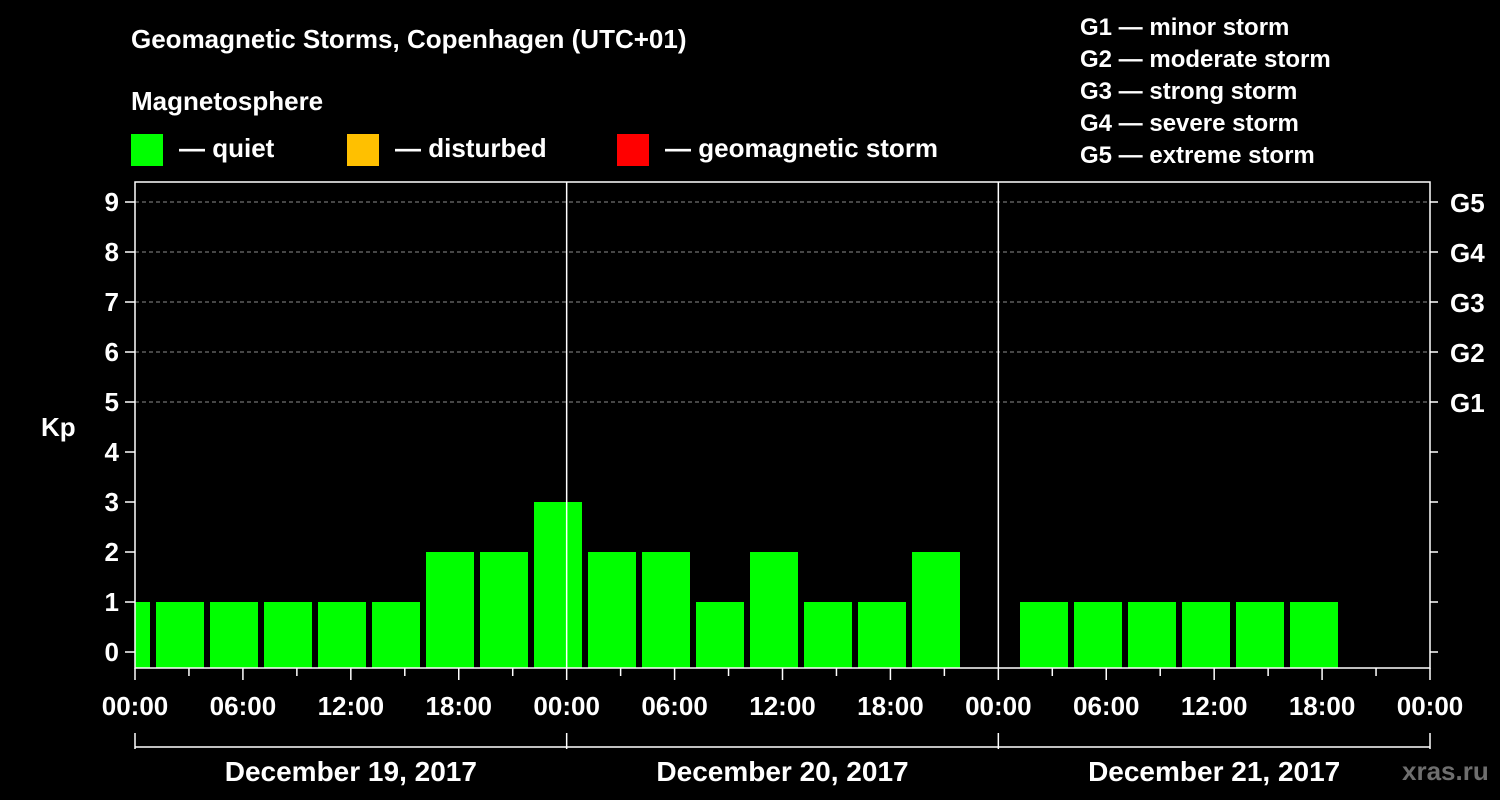  What do you see at coordinates (227, 147) in the screenshot?
I see `legend-quiet-label: — quiet` at bounding box center [227, 147].